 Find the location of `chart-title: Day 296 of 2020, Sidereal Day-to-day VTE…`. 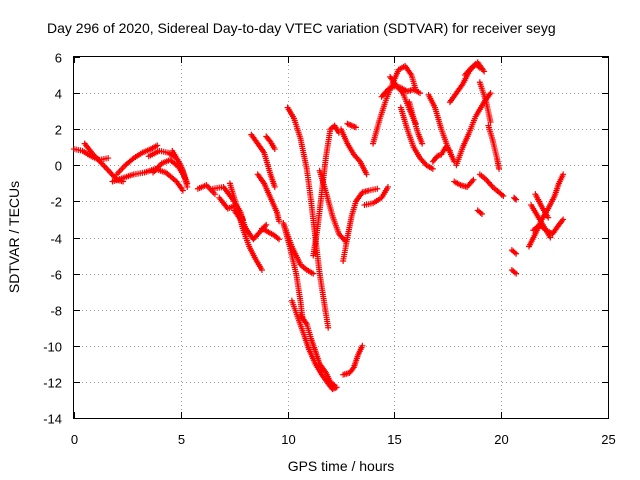

chart-title: Day 296 of 2020, Sidereal Day-to-day VTE… is located at coordinates (301, 28).